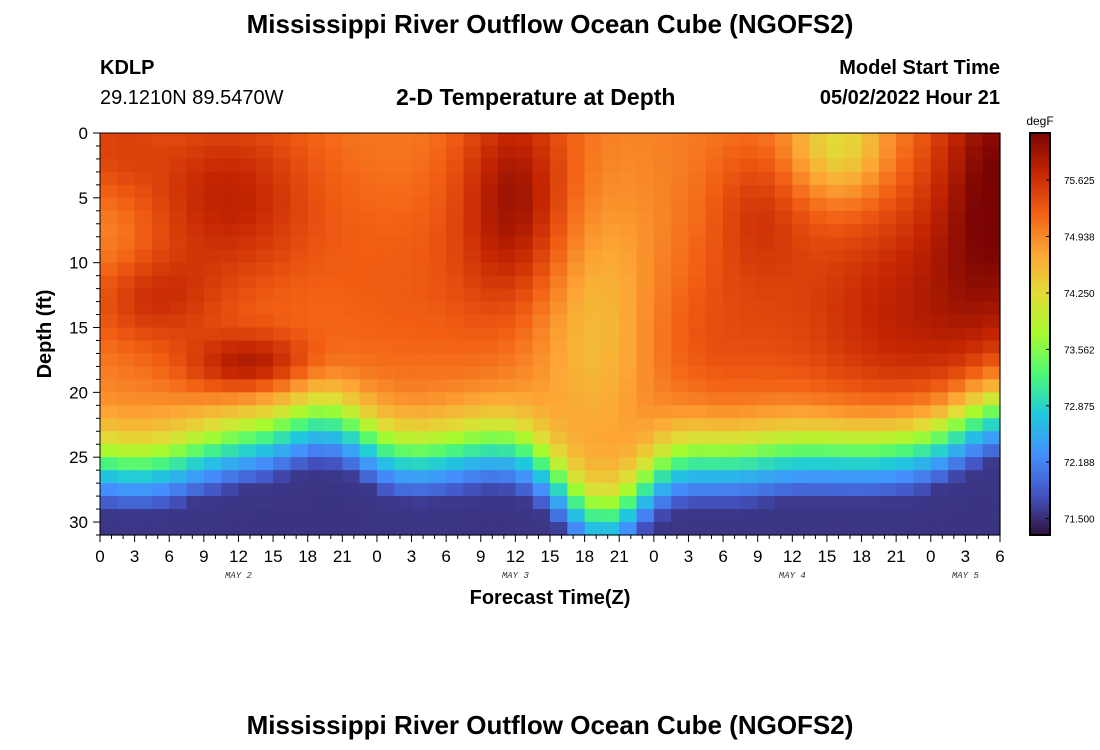 The height and width of the screenshot is (750, 1100). Describe the element at coordinates (909, 98) in the screenshot. I see `model-start-value: 05/02/2022 Hour 21` at that location.